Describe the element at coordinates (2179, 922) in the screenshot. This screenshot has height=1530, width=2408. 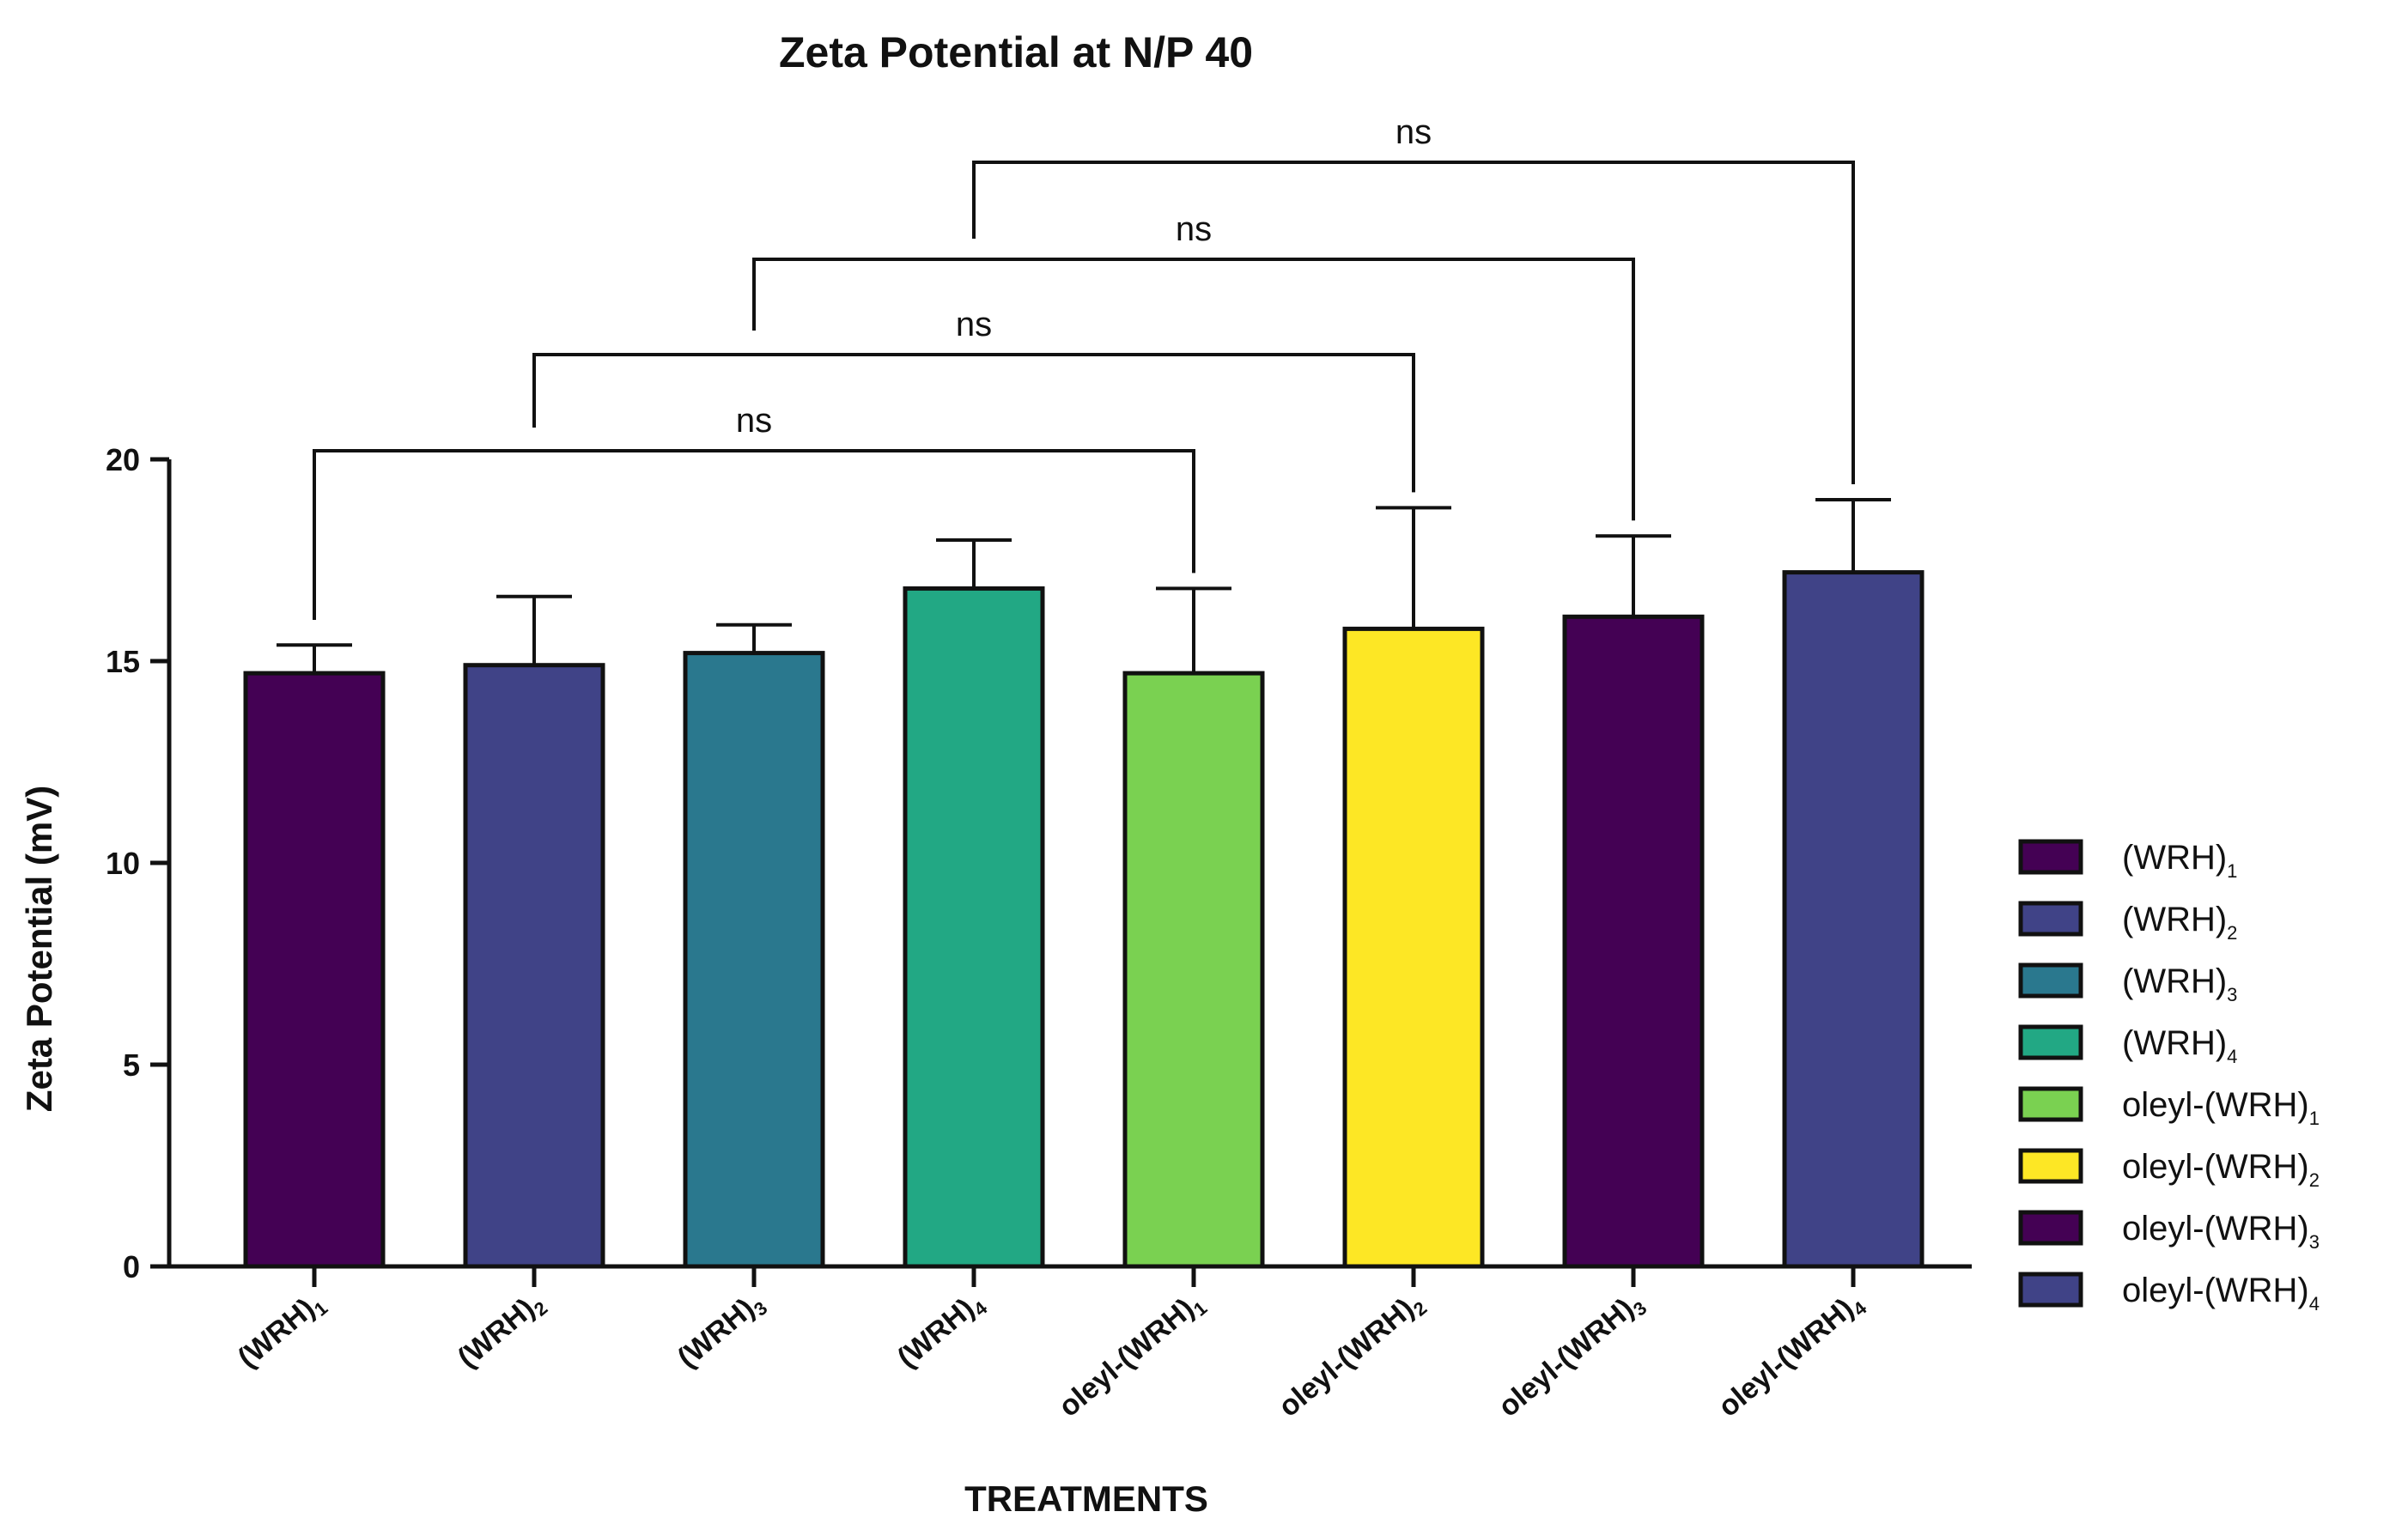
I see `legend-label-2: (WRH)2` at that location.